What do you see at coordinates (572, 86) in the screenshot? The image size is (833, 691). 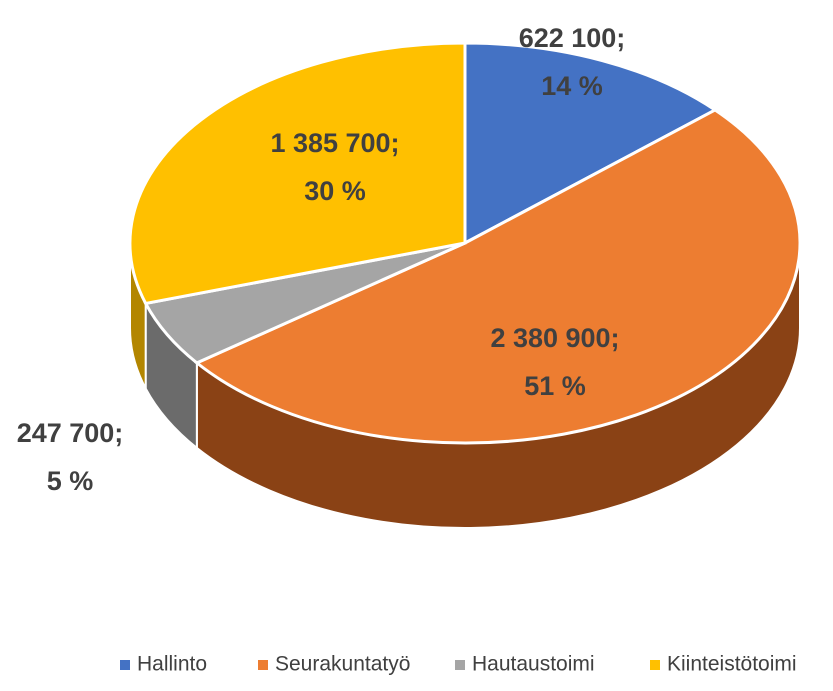 I see `data-label: 14 %` at bounding box center [572, 86].